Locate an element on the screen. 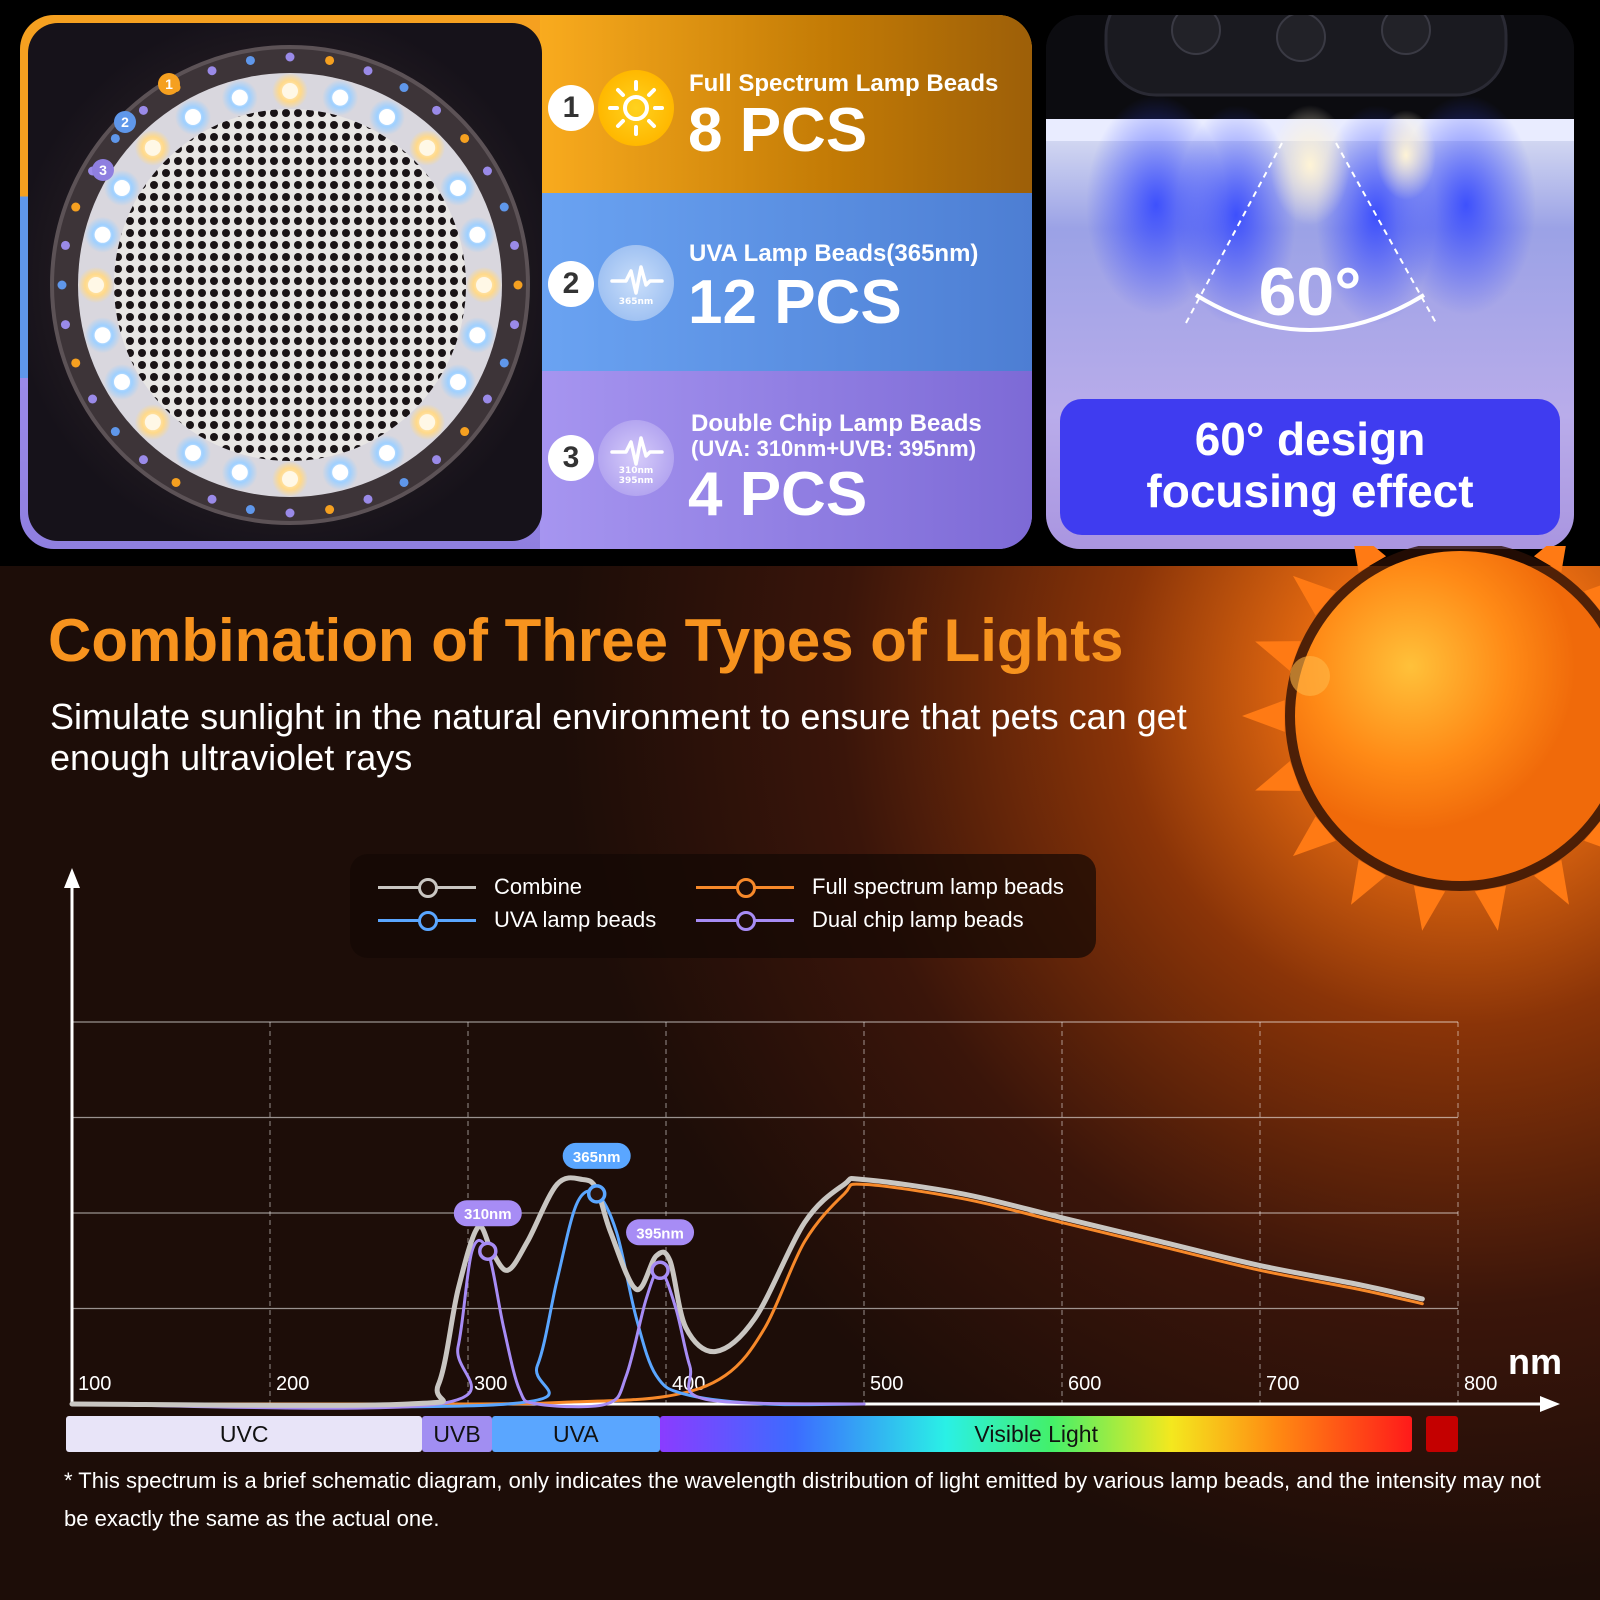 This screenshot has height=1600, width=1600. y-axis-arrow is located at coordinates (72, 878).